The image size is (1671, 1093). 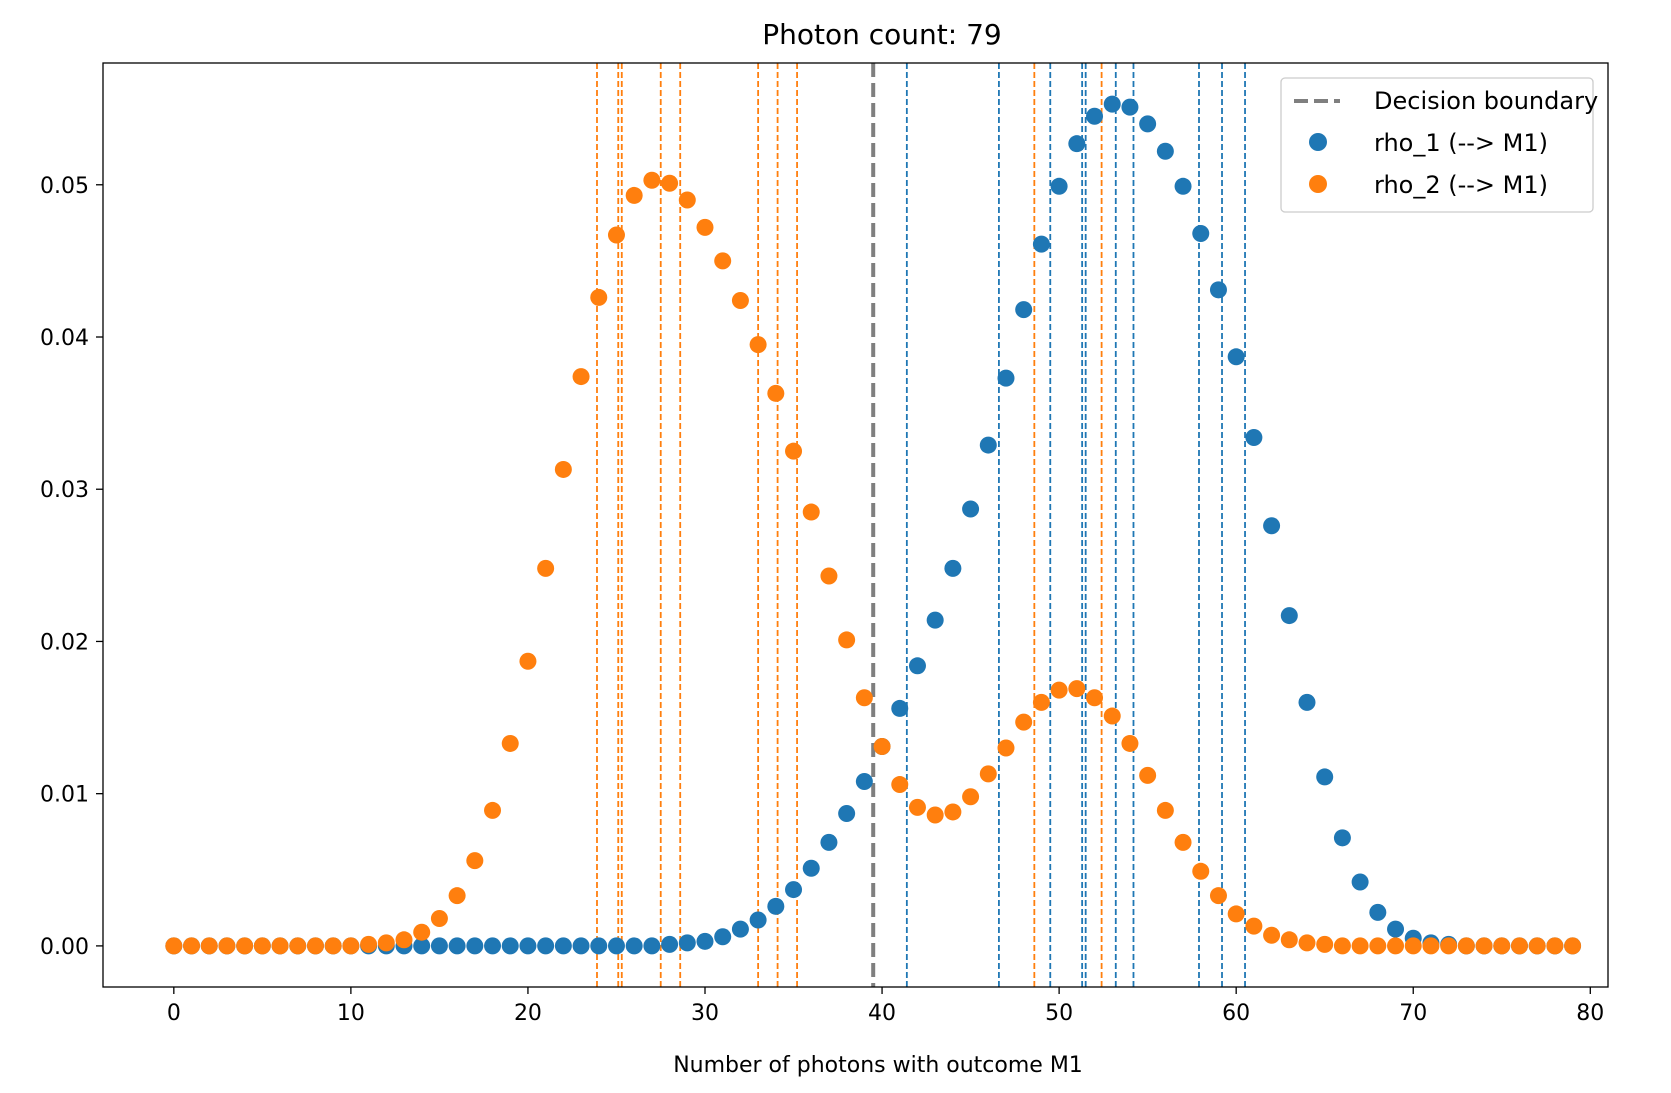 What do you see at coordinates (71, 567) in the screenshot?
I see `y-axis: 0.00 0.01 0.02 0.03 0.04 0.05` at bounding box center [71, 567].